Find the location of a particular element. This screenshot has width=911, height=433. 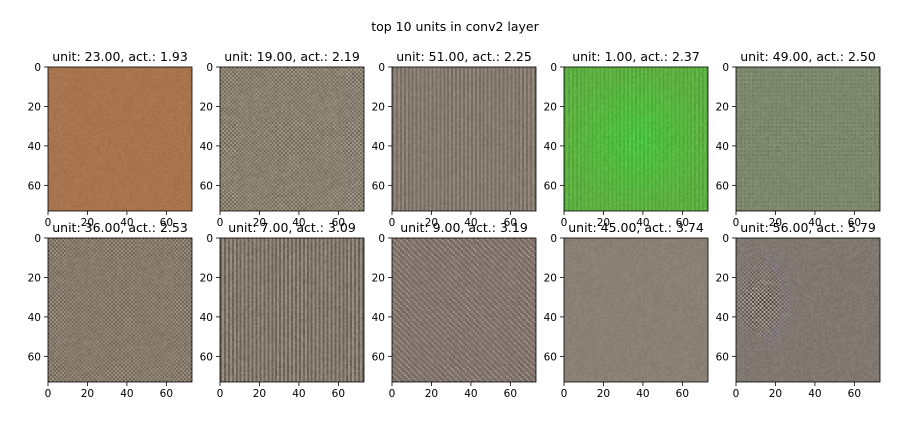

panel-title: unit: 7.00, act.: 3.09 is located at coordinates (292, 227).